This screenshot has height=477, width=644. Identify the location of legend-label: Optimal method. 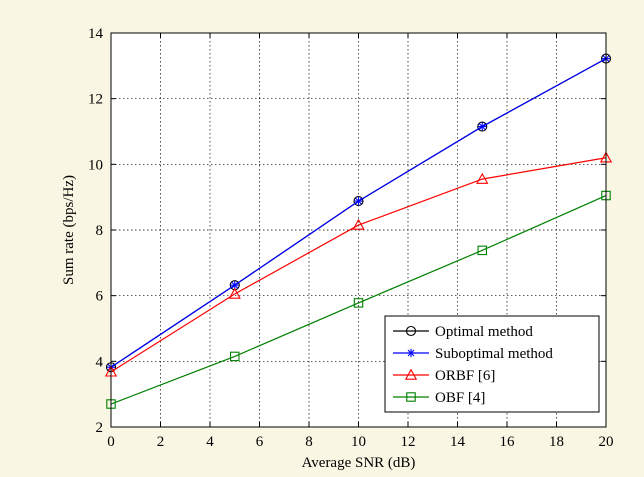
(484, 332).